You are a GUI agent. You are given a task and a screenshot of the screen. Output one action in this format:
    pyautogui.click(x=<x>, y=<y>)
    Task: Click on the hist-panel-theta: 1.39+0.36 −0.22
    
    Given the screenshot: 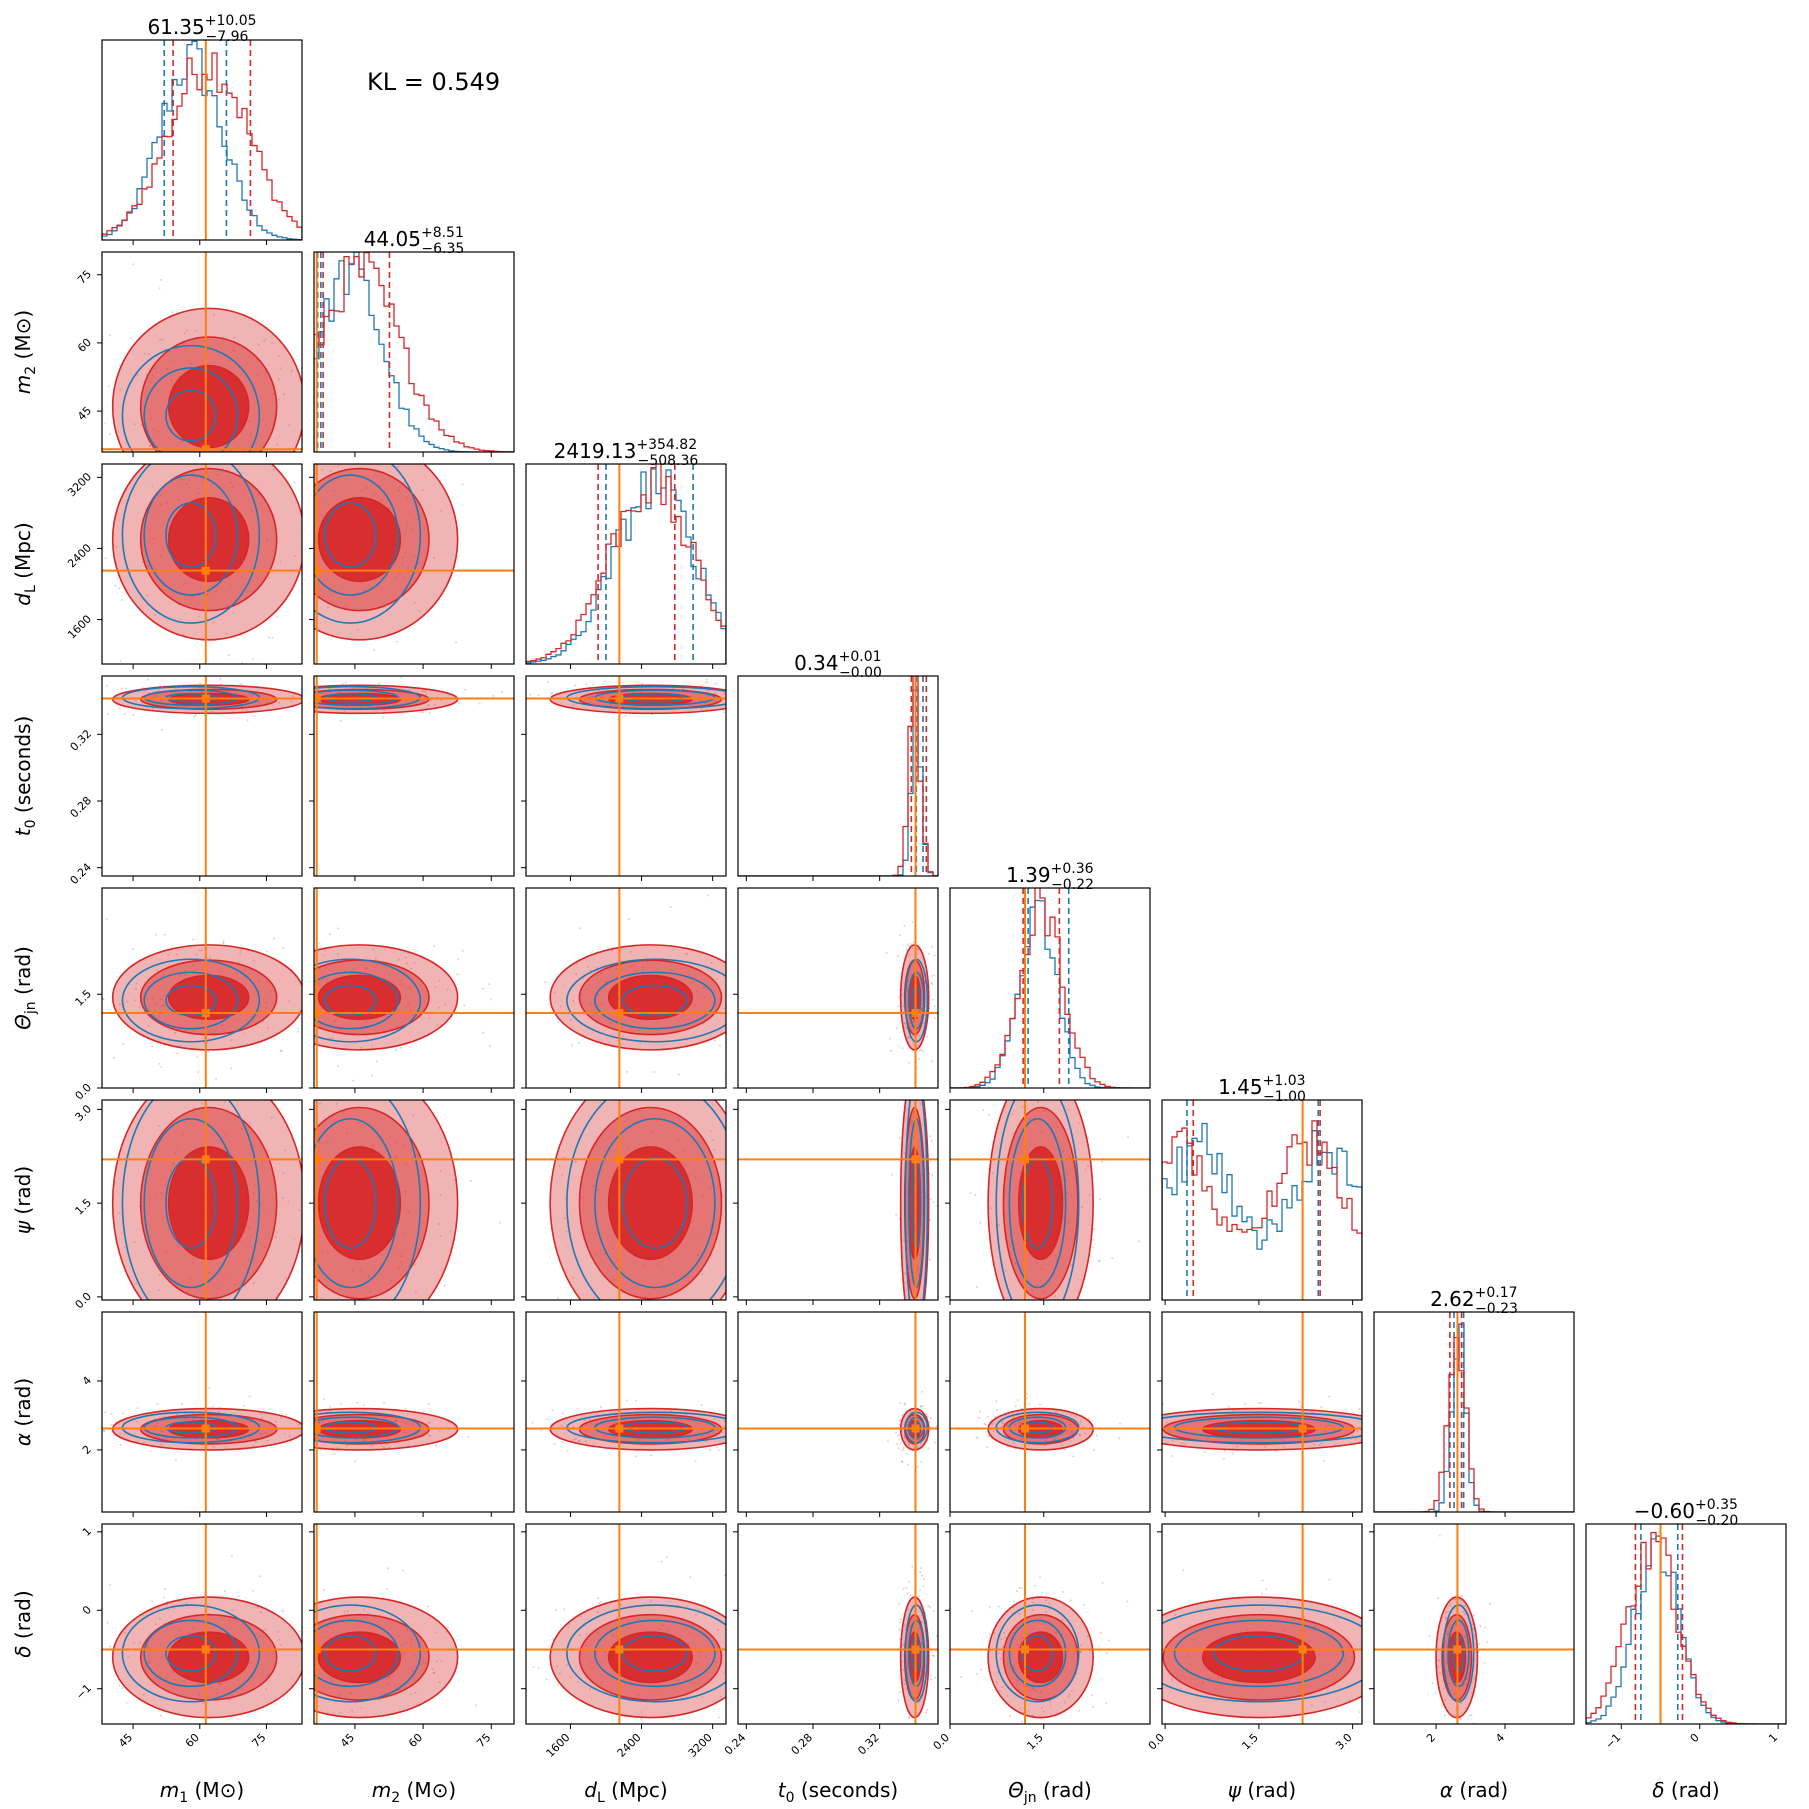 What is the action you would take?
    pyautogui.click(x=1050, y=977)
    